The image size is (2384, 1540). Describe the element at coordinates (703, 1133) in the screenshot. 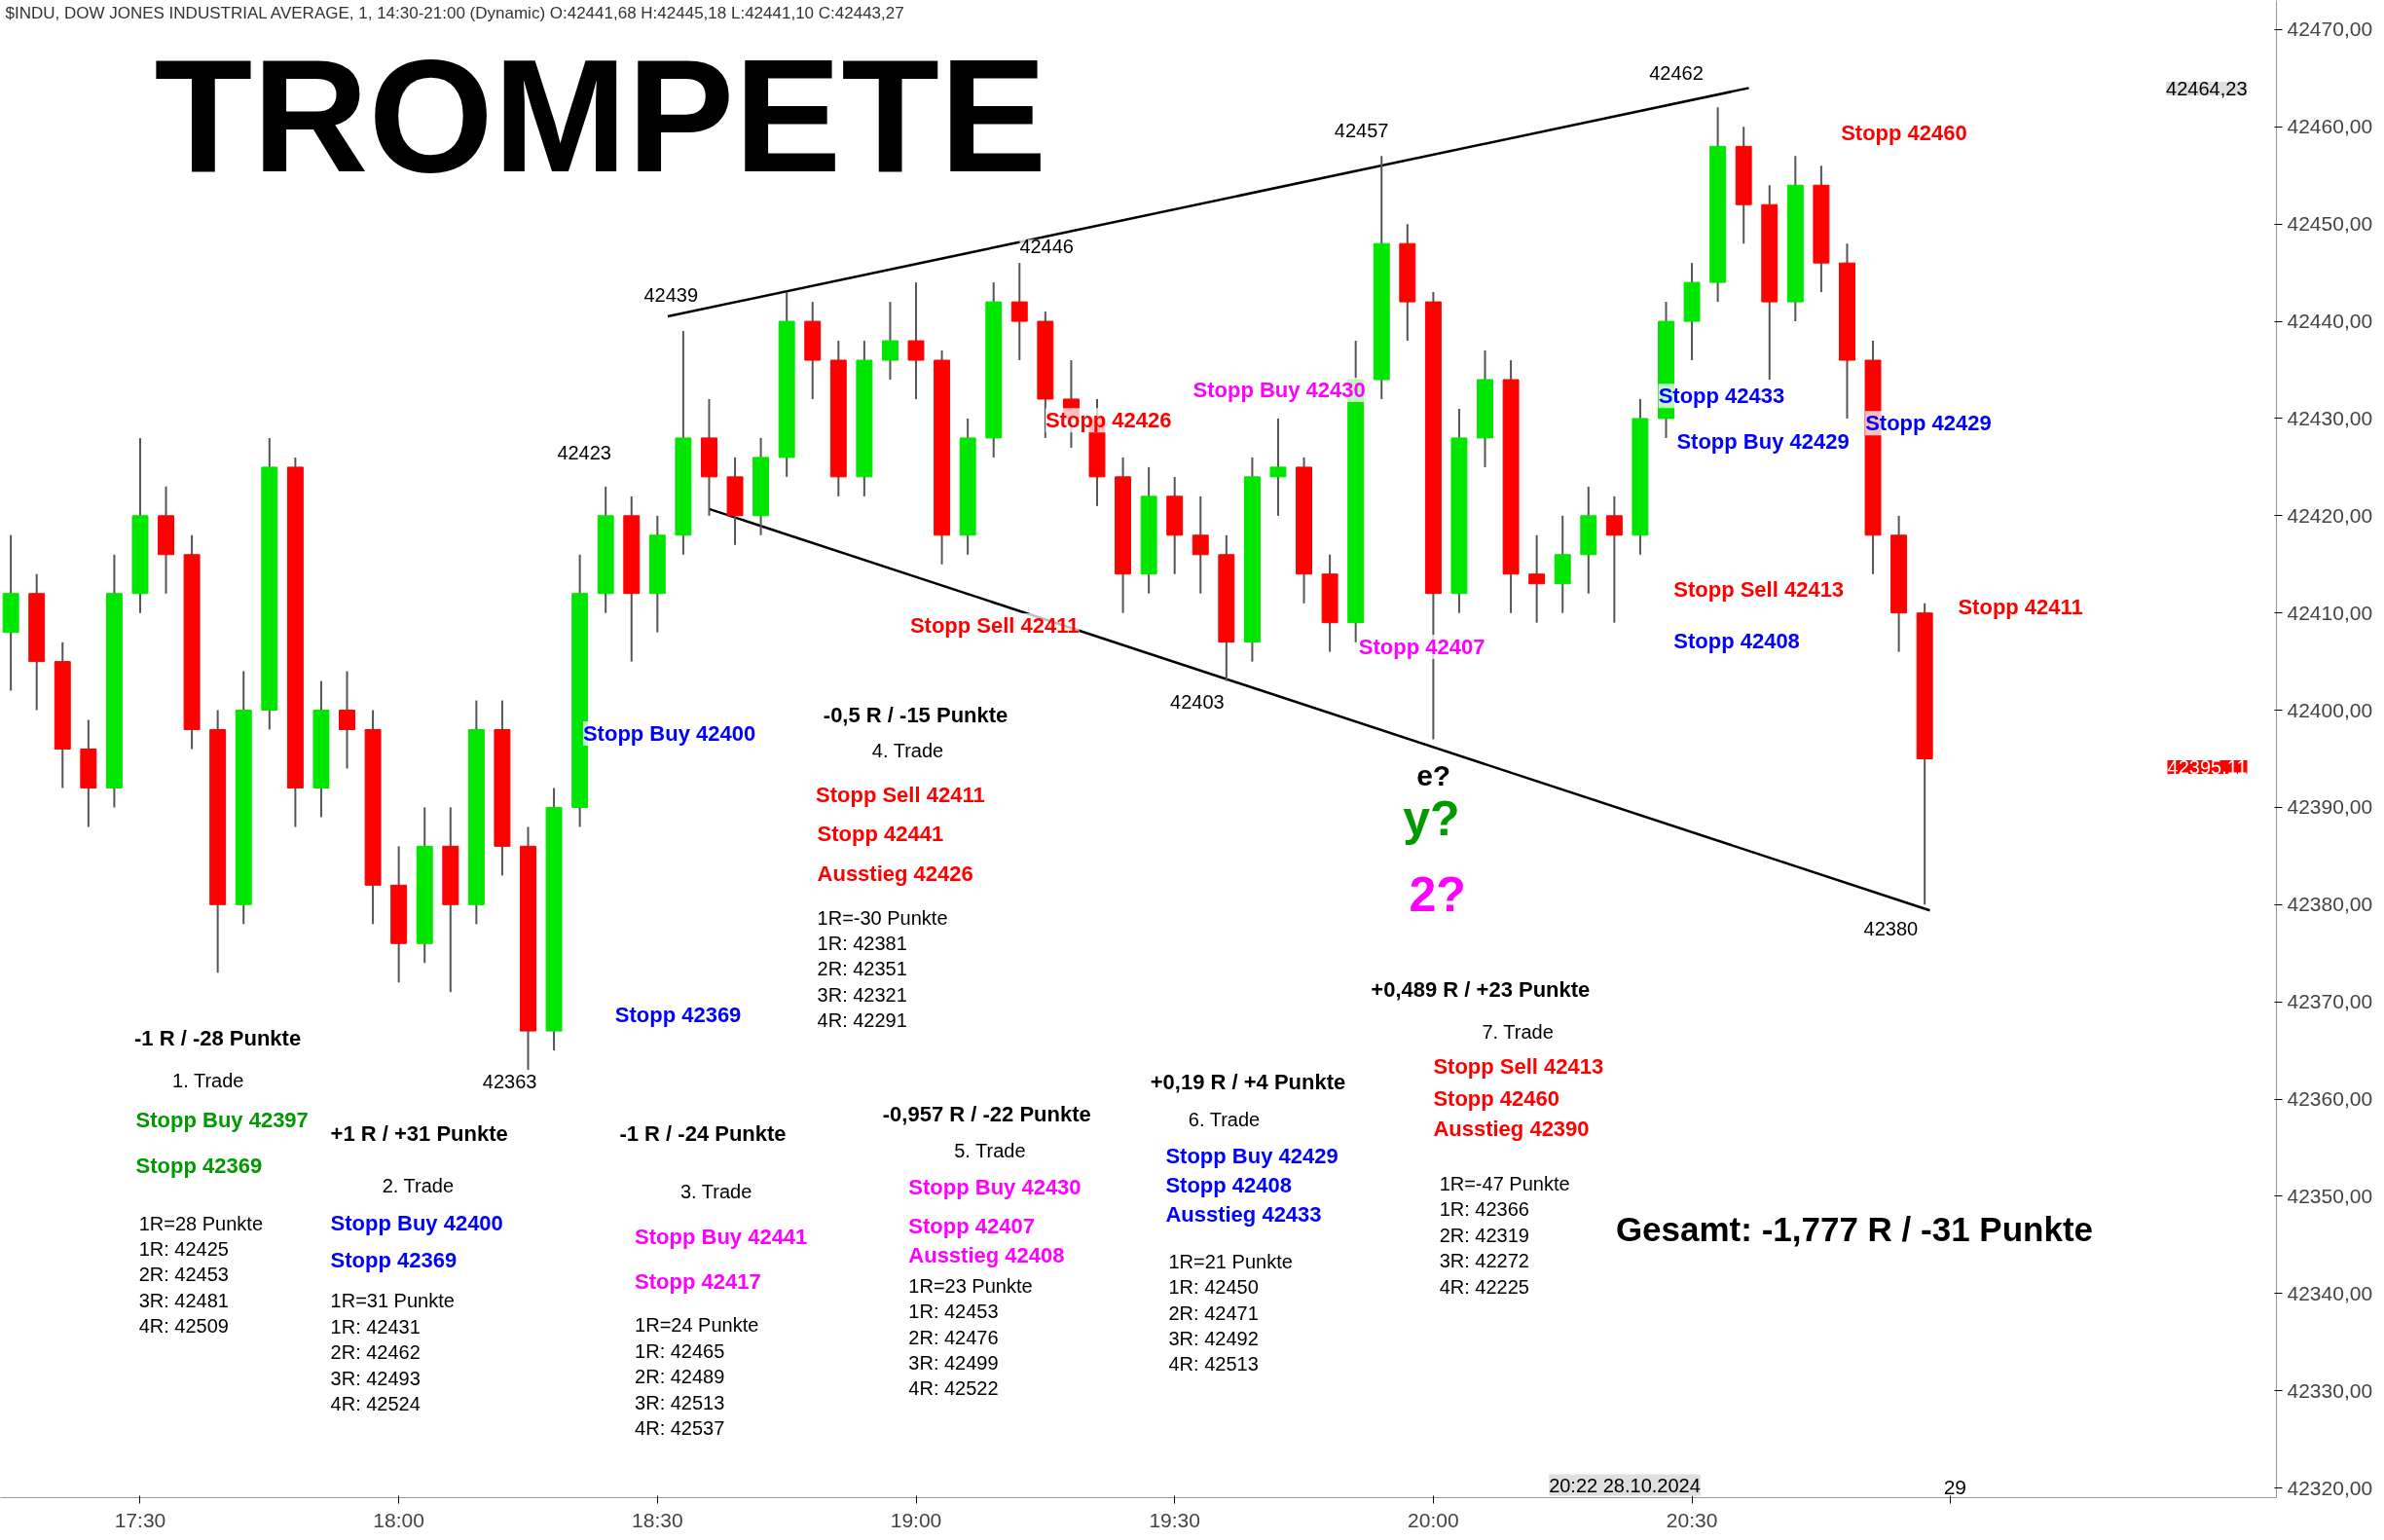

I see `annotation: -1 R / -24 Punkte` at that location.